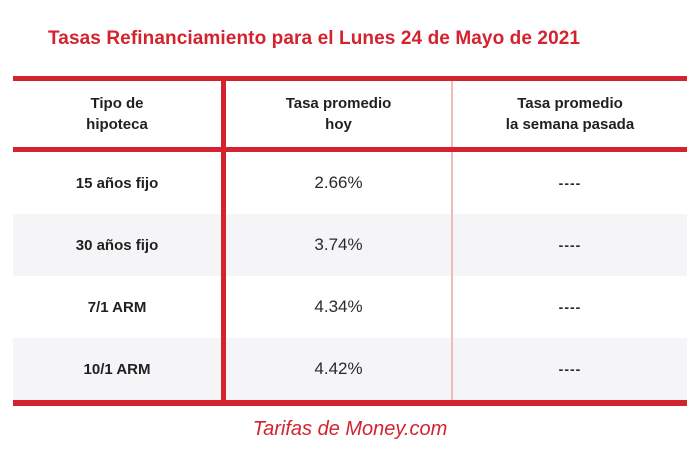 This screenshot has width=700, height=467. What do you see at coordinates (338, 182) in the screenshot?
I see `rate-today-cell: 2.66%` at bounding box center [338, 182].